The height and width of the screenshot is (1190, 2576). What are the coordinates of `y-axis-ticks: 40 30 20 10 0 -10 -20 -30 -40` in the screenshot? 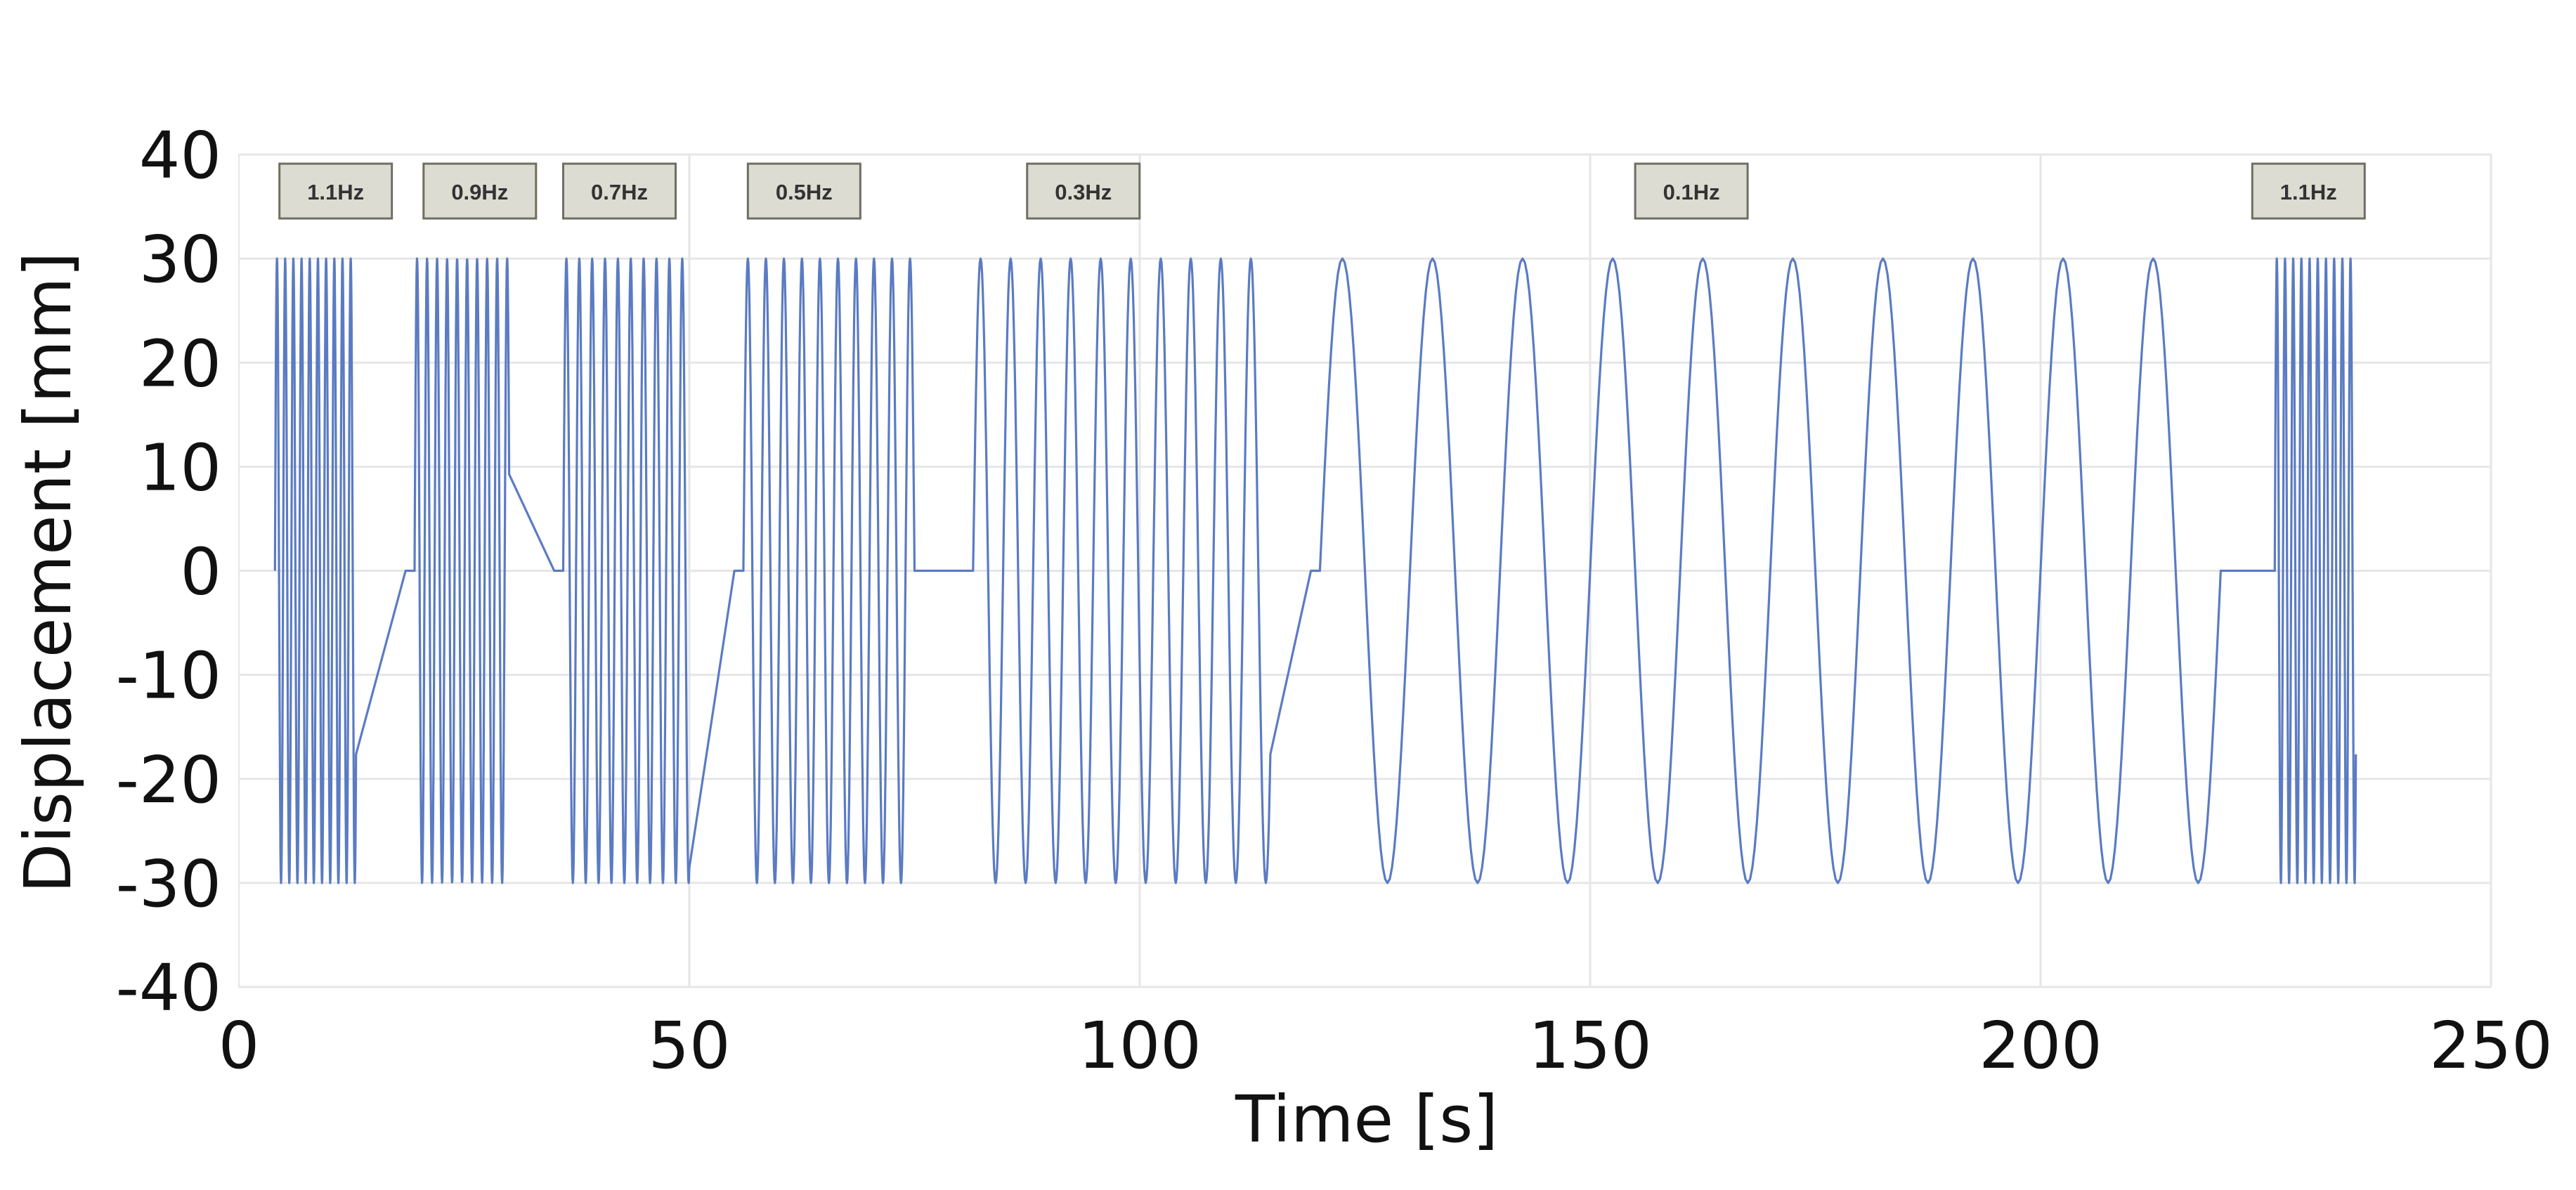 It's located at (168, 572).